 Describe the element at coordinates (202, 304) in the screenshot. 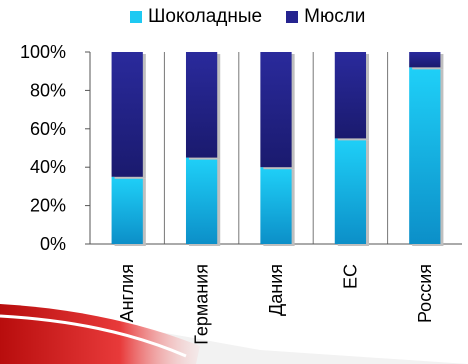

I see `x-category-label: Германия` at that location.